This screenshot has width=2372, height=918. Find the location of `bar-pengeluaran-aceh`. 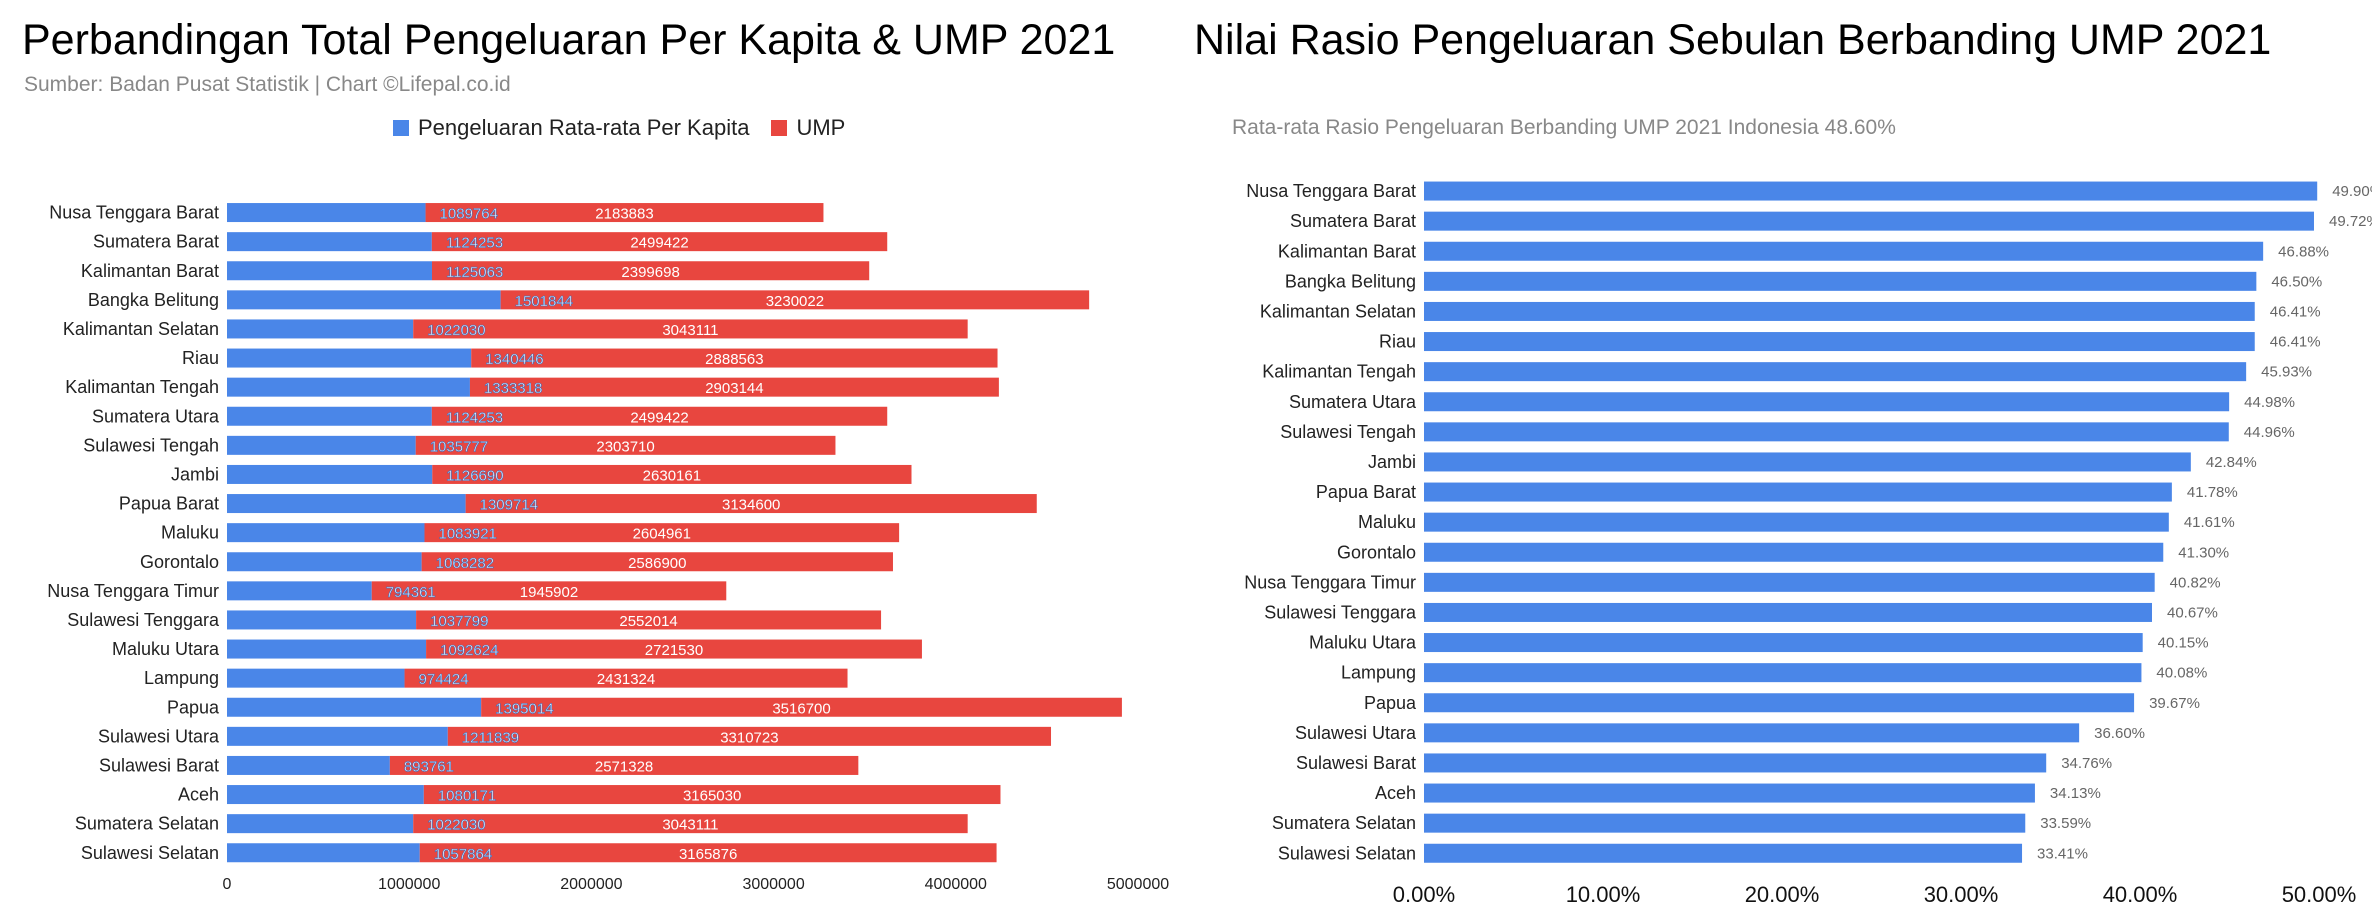

bar-pengeluaran-aceh is located at coordinates (325, 795).